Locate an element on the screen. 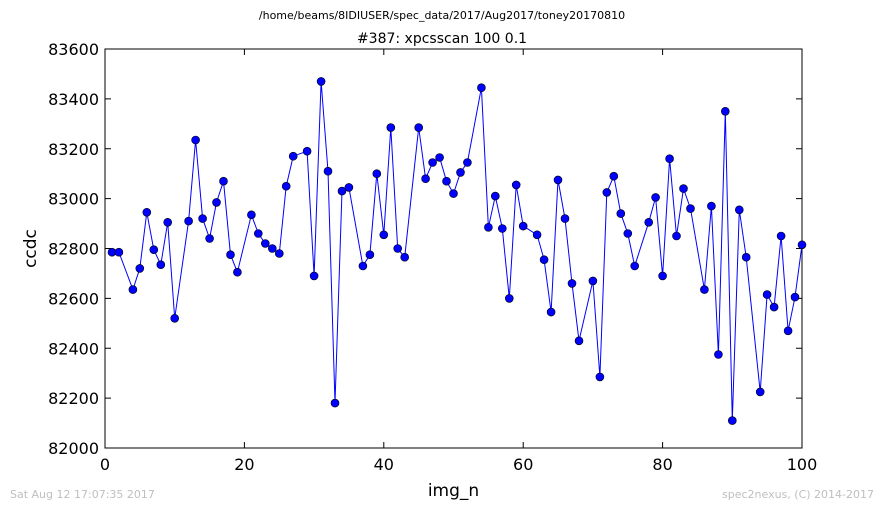 The height and width of the screenshot is (509, 884). y-tick-label: 82600 is located at coordinates (73, 298).